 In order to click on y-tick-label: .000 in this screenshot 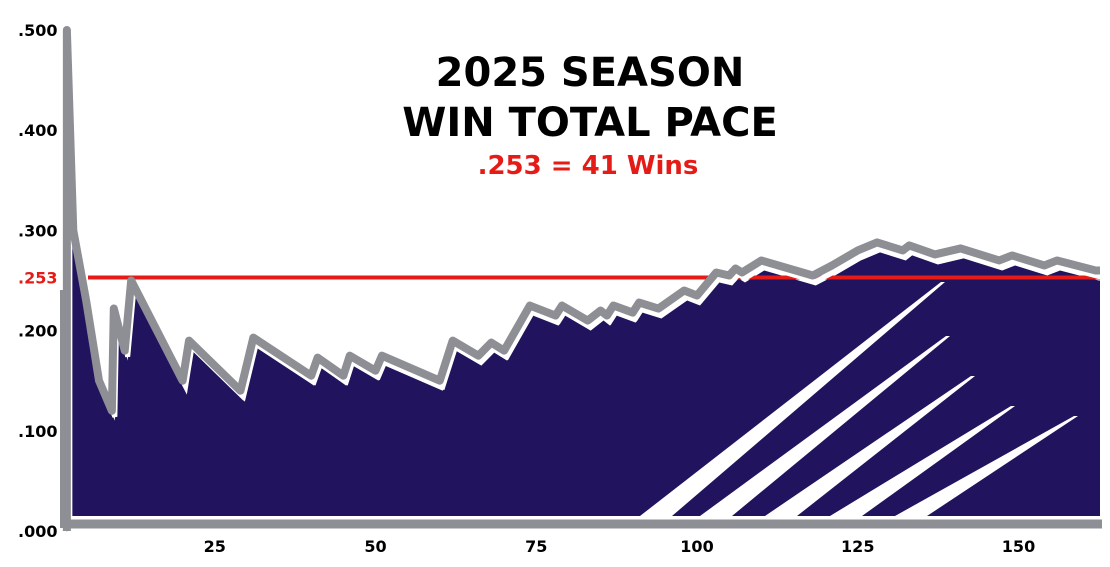, I will do `click(37, 531)`.